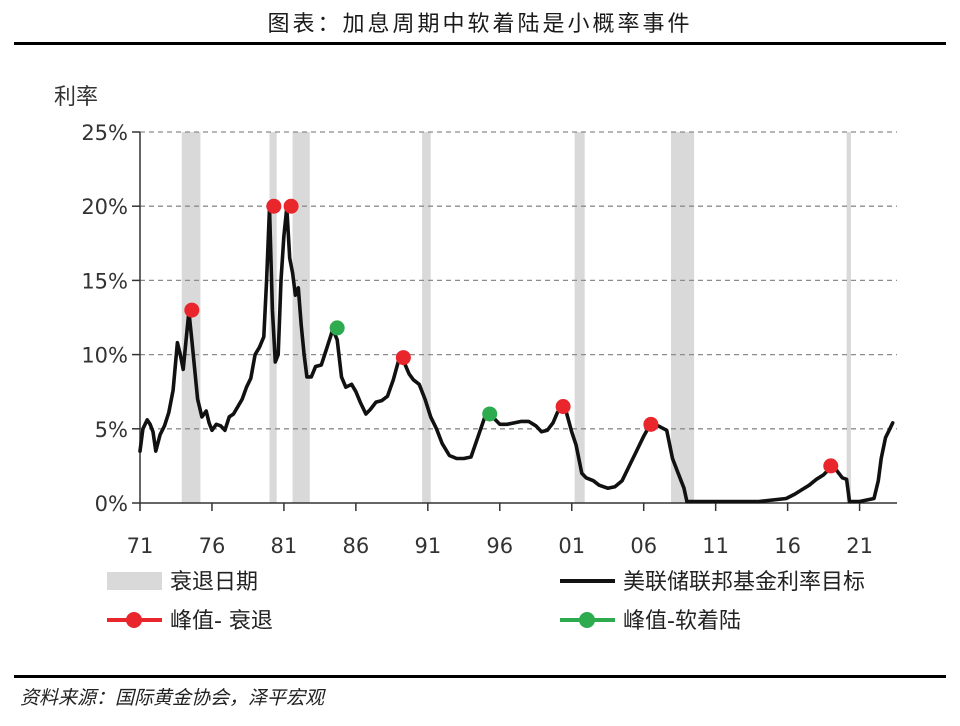  What do you see at coordinates (104, 207) in the screenshot?
I see `y-tick-label: 20%` at bounding box center [104, 207].